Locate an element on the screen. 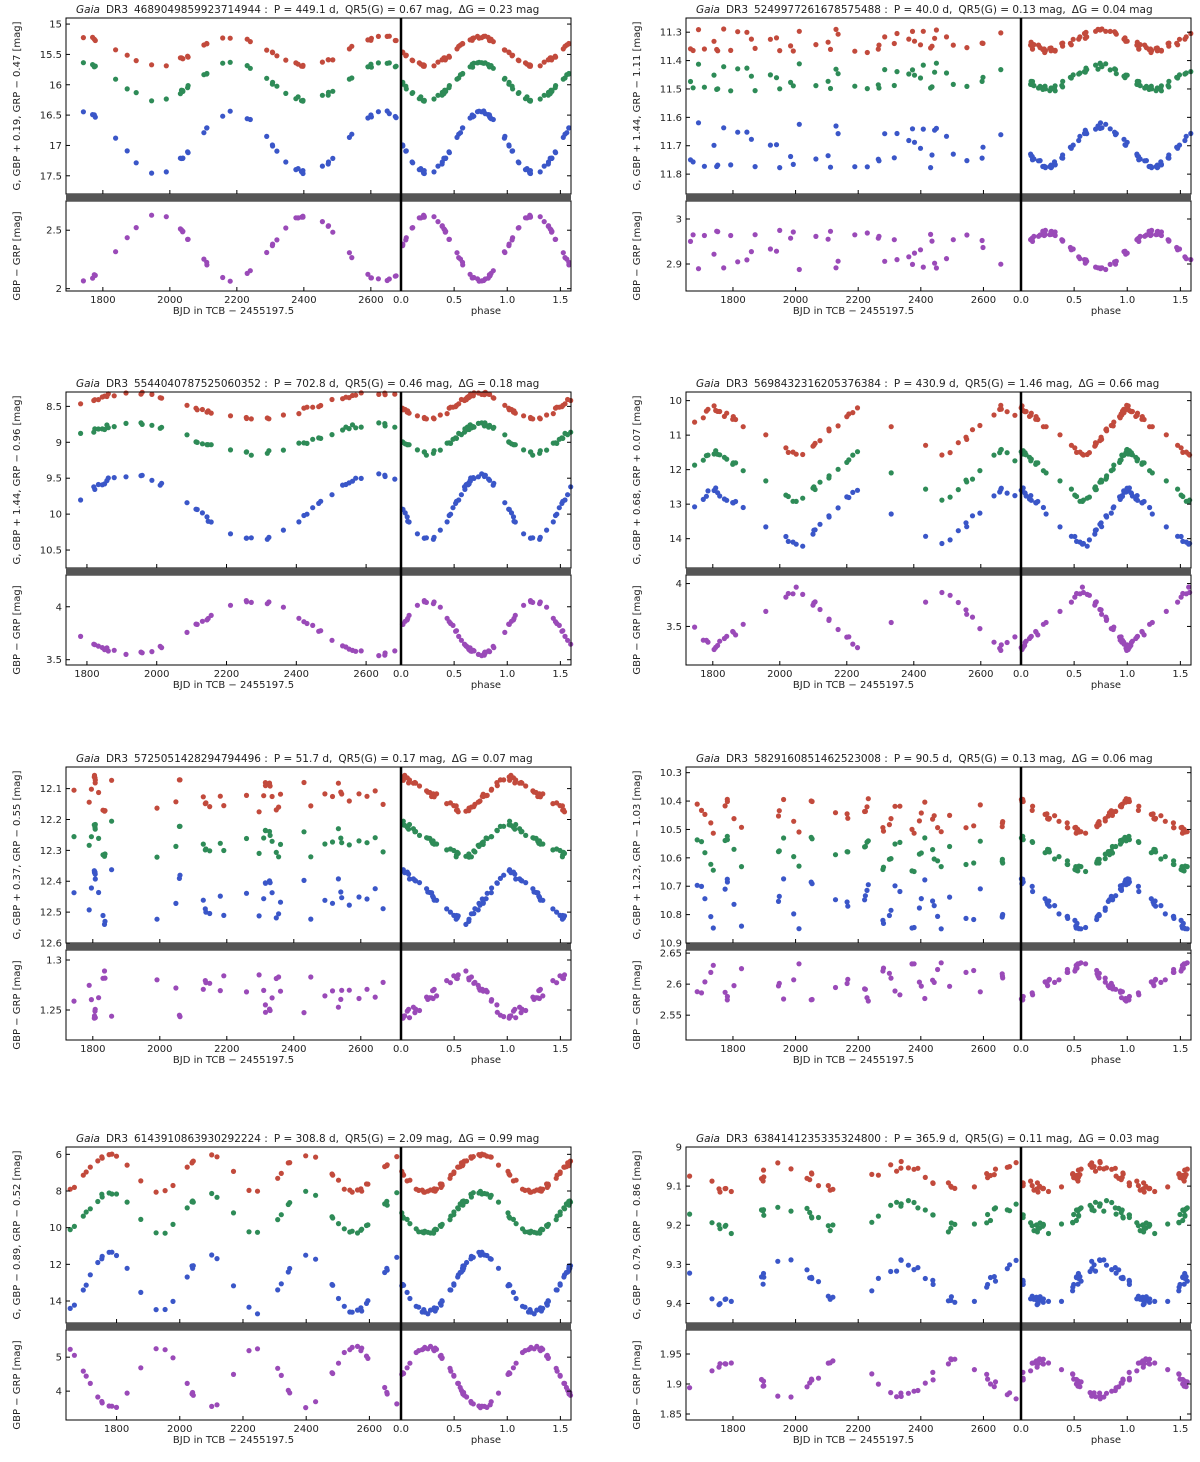 The image size is (1200, 1462). title-part: Gaia is located at coordinates (708, 1139).